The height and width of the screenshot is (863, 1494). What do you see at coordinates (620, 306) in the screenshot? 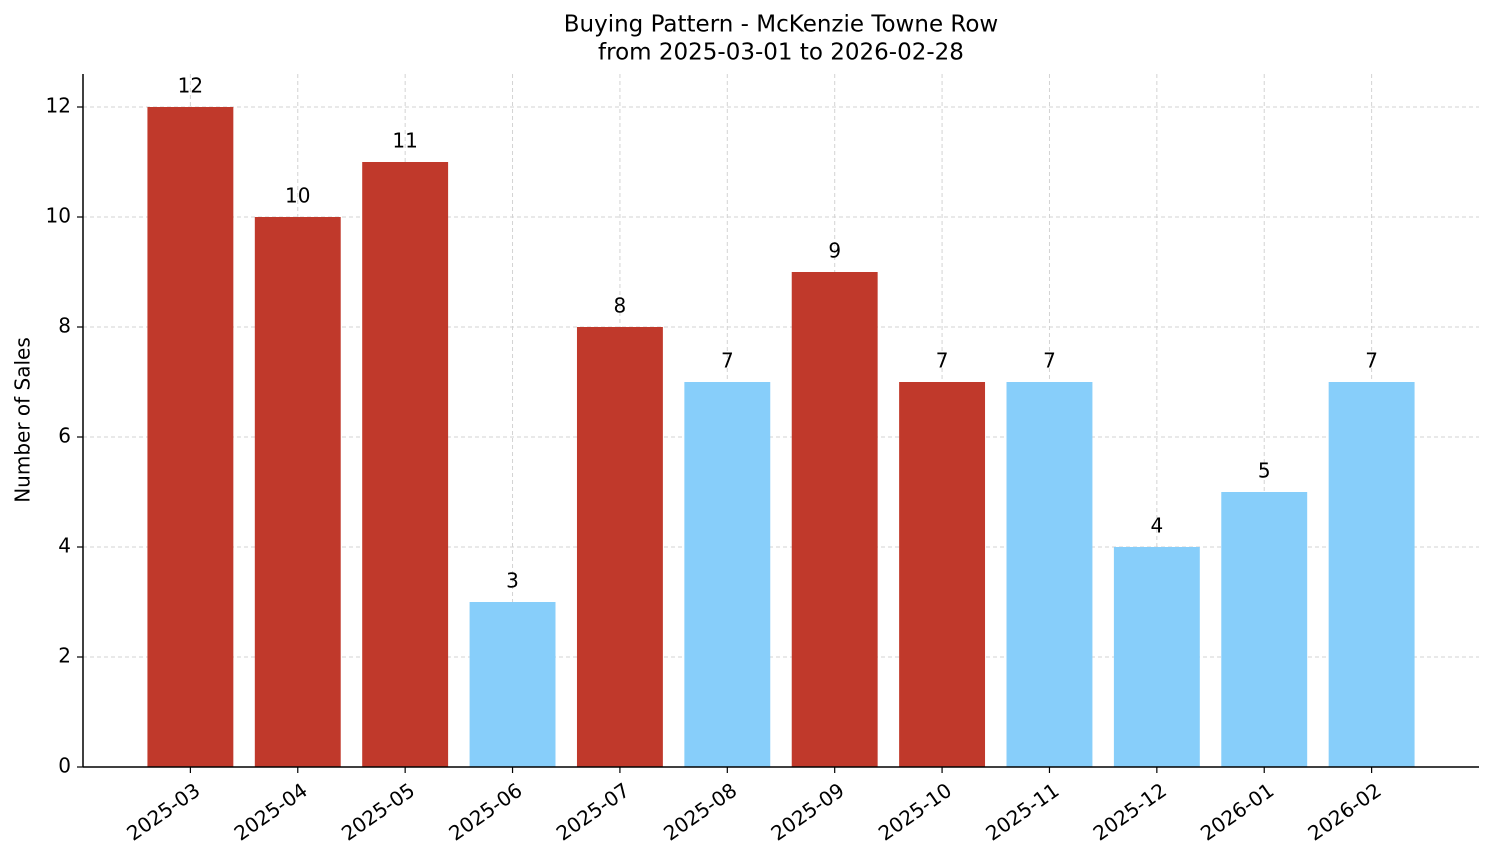
I see `data-label: 8` at bounding box center [620, 306].